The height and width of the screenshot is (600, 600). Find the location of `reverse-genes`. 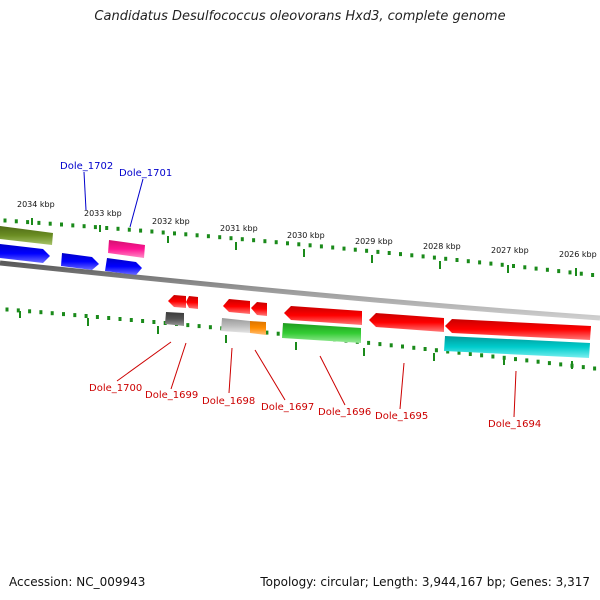

reverse-genes is located at coordinates (378, 326).